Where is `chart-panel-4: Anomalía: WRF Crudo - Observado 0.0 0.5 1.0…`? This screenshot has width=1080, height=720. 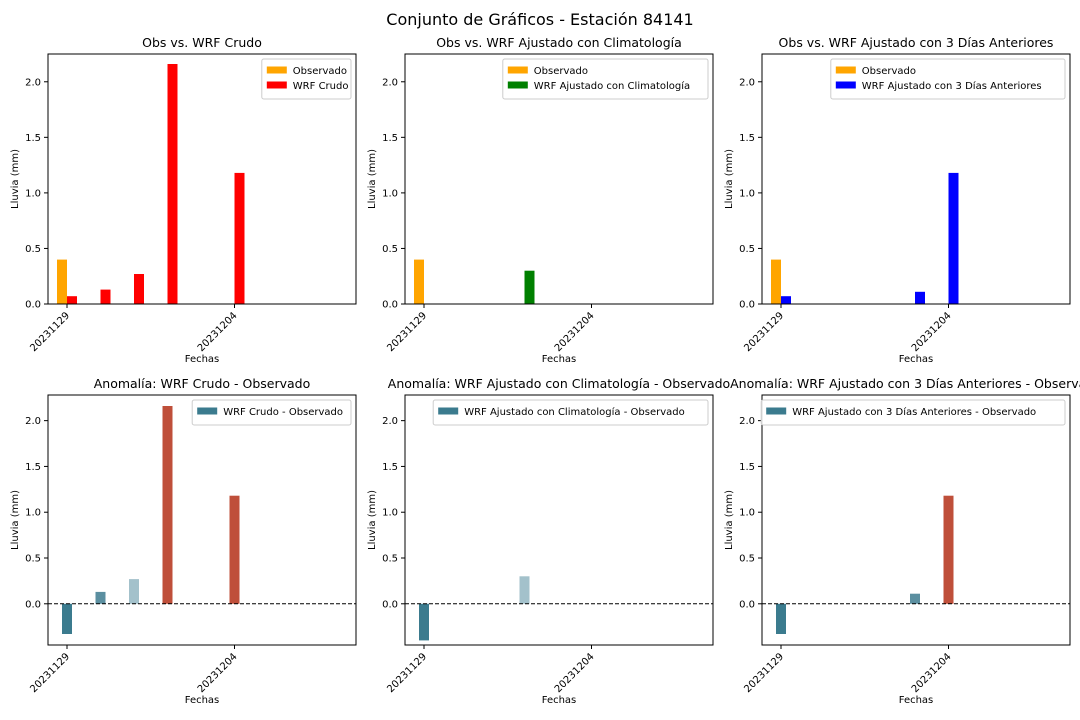
chart-panel-4: Anomalía: WRF Crudo - Observado 0.0 0.5 1.0… is located at coordinates (183, 541).